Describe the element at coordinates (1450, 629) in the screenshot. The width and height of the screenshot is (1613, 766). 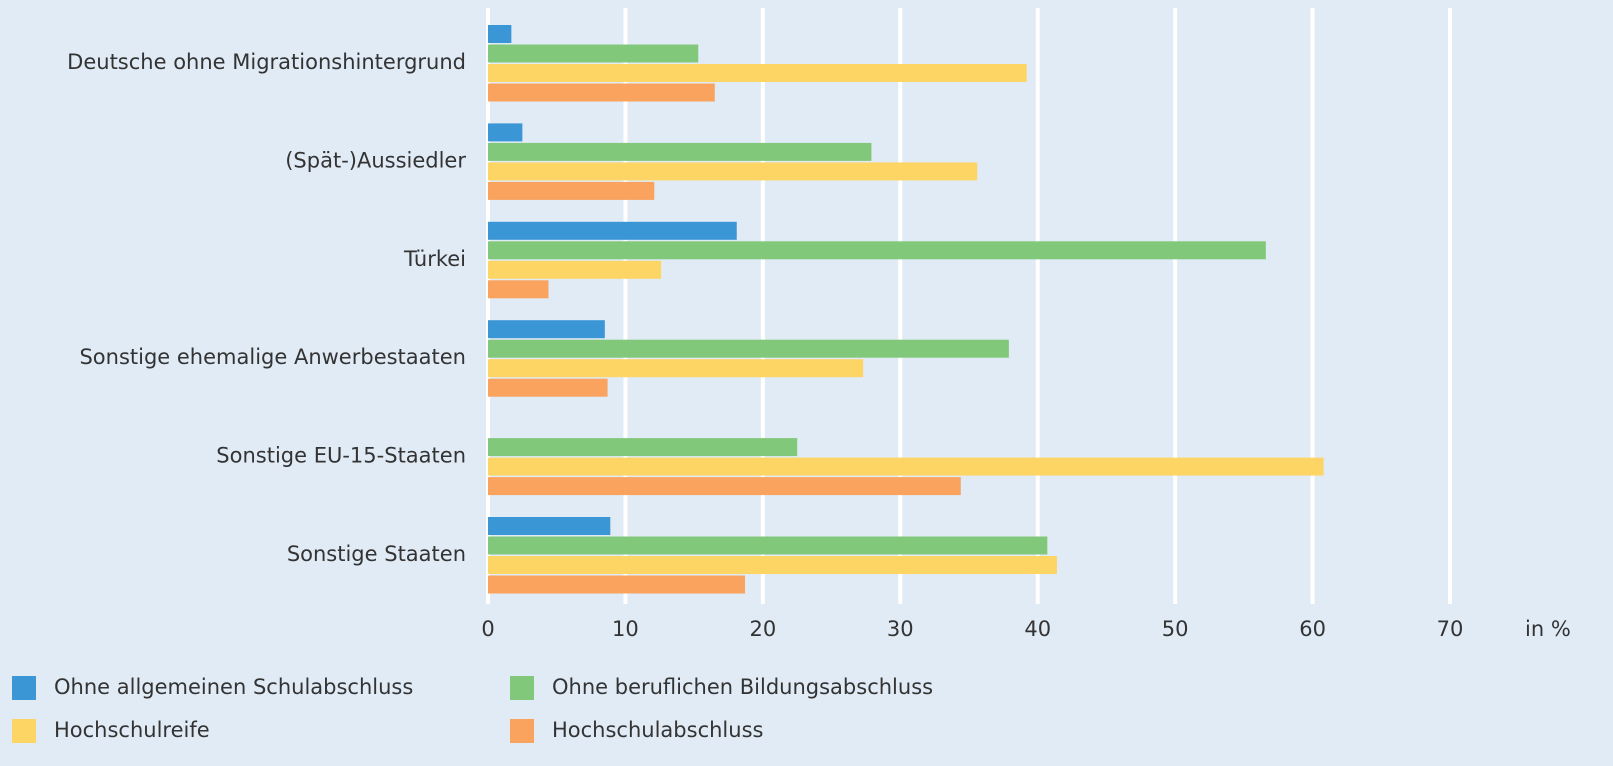
I see `x-tick-label: 70` at that location.